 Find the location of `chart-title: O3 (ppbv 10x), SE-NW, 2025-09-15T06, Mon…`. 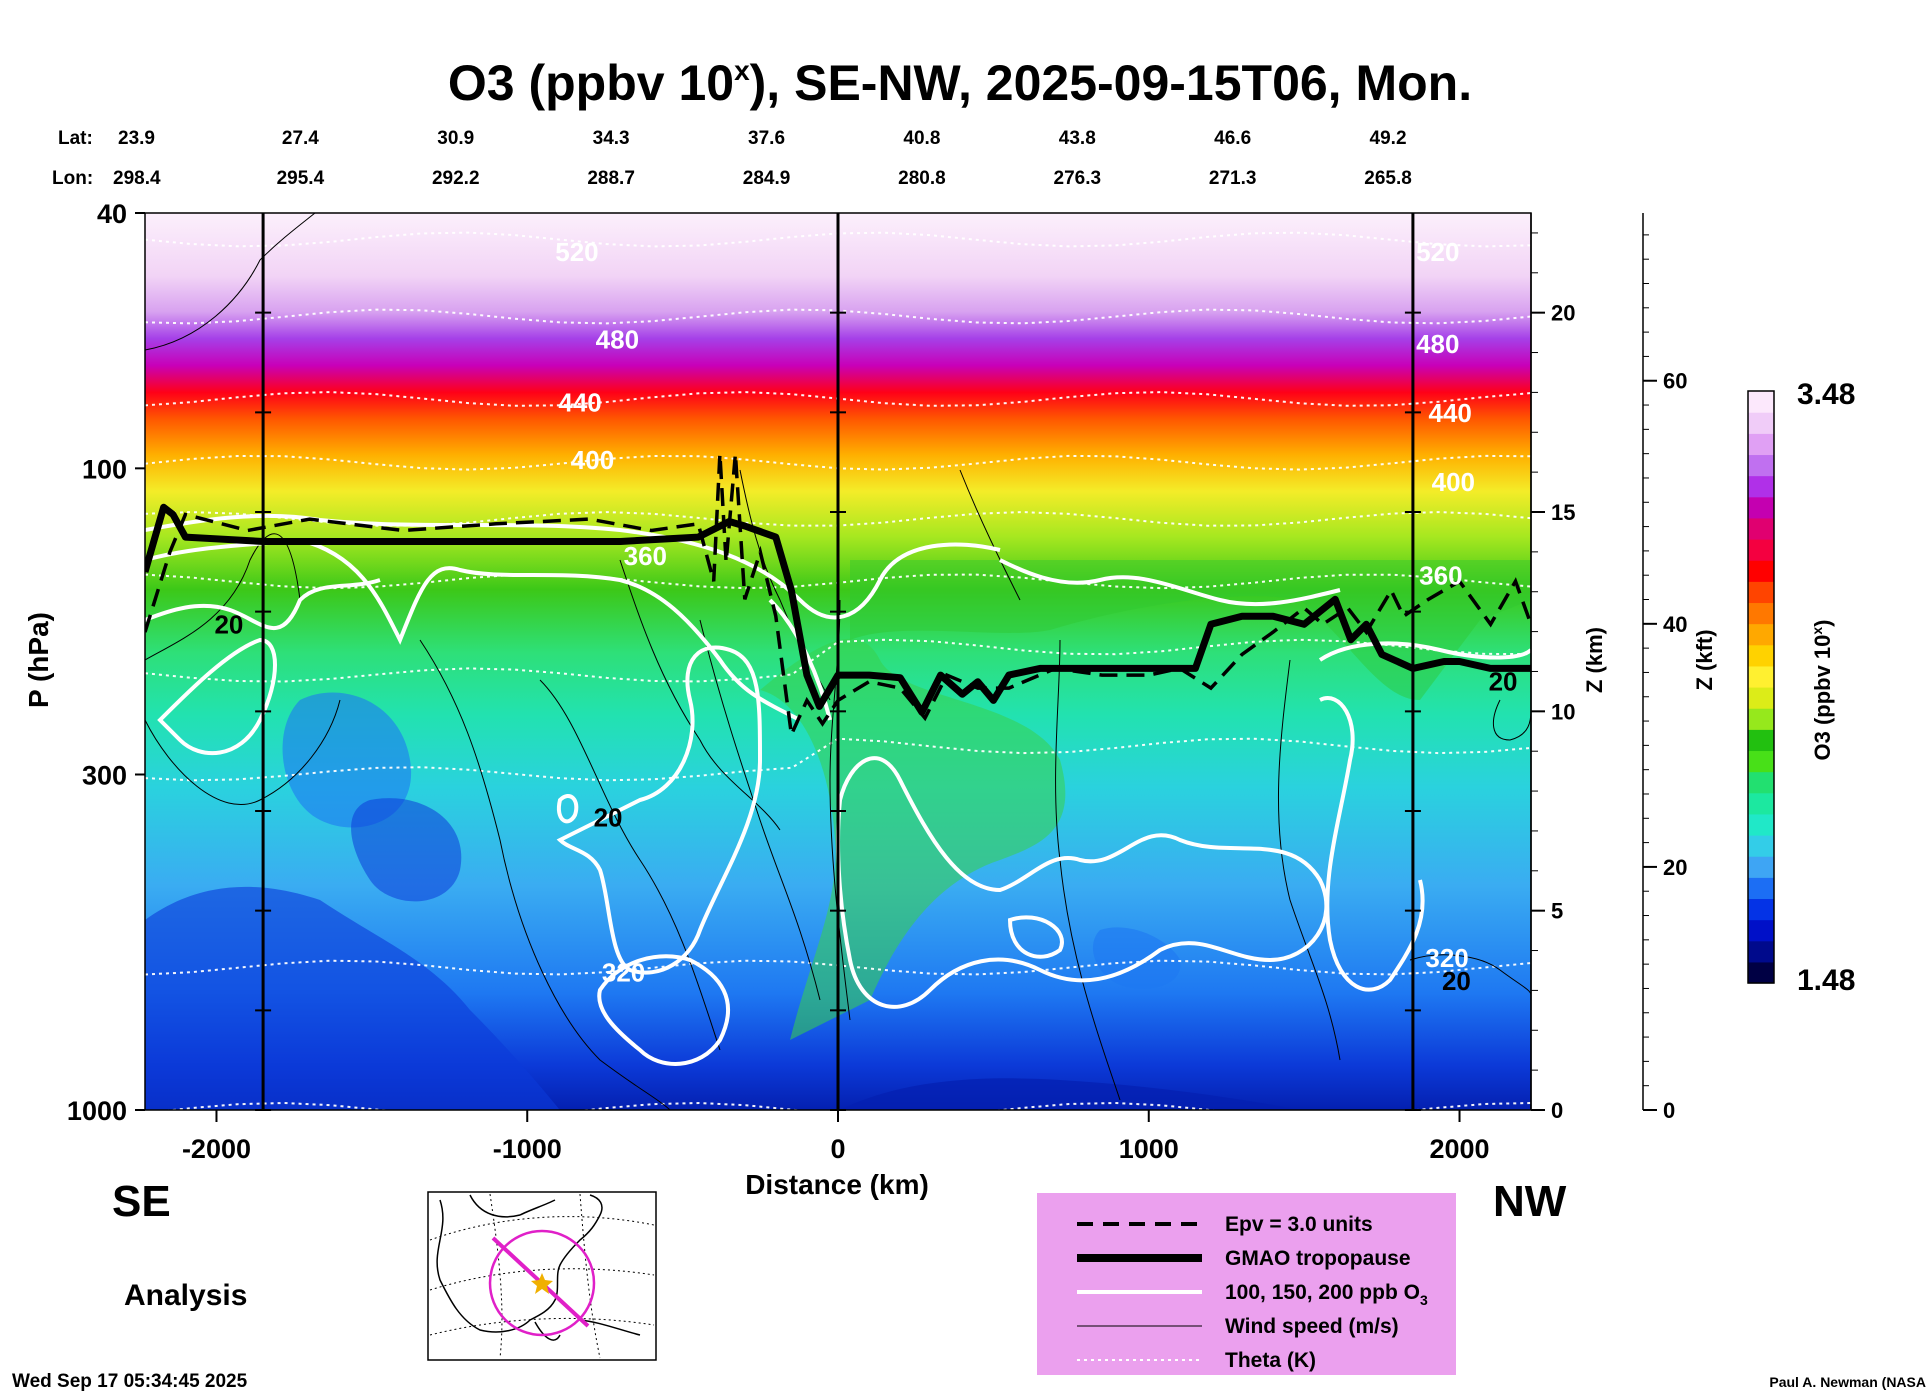

chart-title: O3 (ppbv 10x), SE-NW, 2025-09-15T06, Mon… is located at coordinates (960, 83).